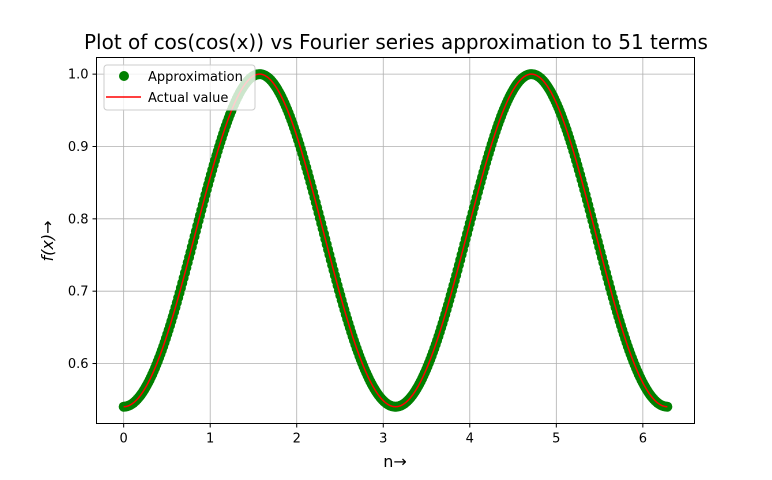 The width and height of the screenshot is (772, 480). What do you see at coordinates (78, 364) in the screenshot?
I see `y-tick-label: 0.6` at bounding box center [78, 364].